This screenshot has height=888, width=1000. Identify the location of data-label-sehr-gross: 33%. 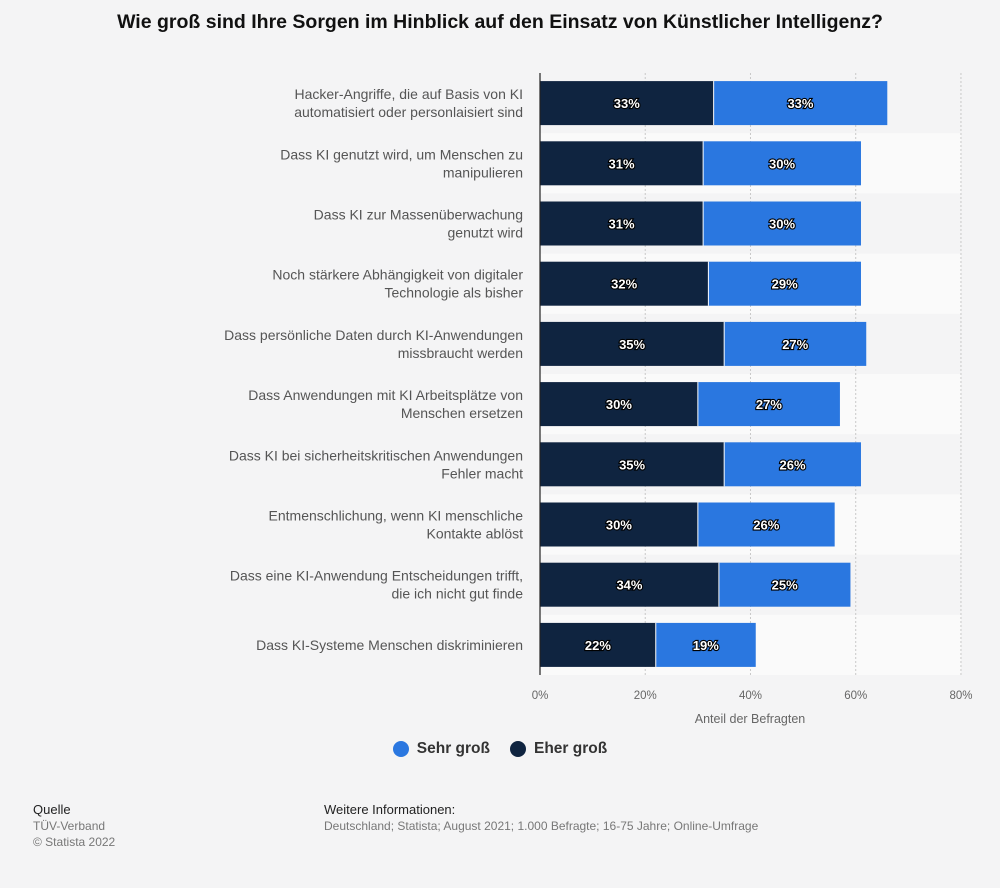
(800, 103).